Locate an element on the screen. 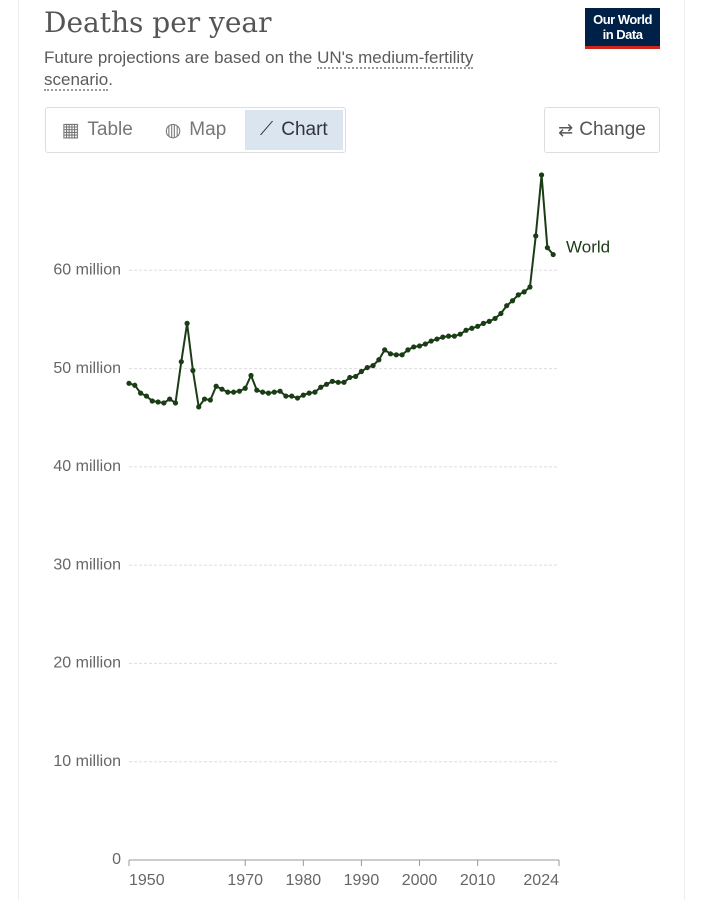 Image resolution: width=705 pixels, height=900 pixels. tab-icon: ▦ is located at coordinates (70, 130).